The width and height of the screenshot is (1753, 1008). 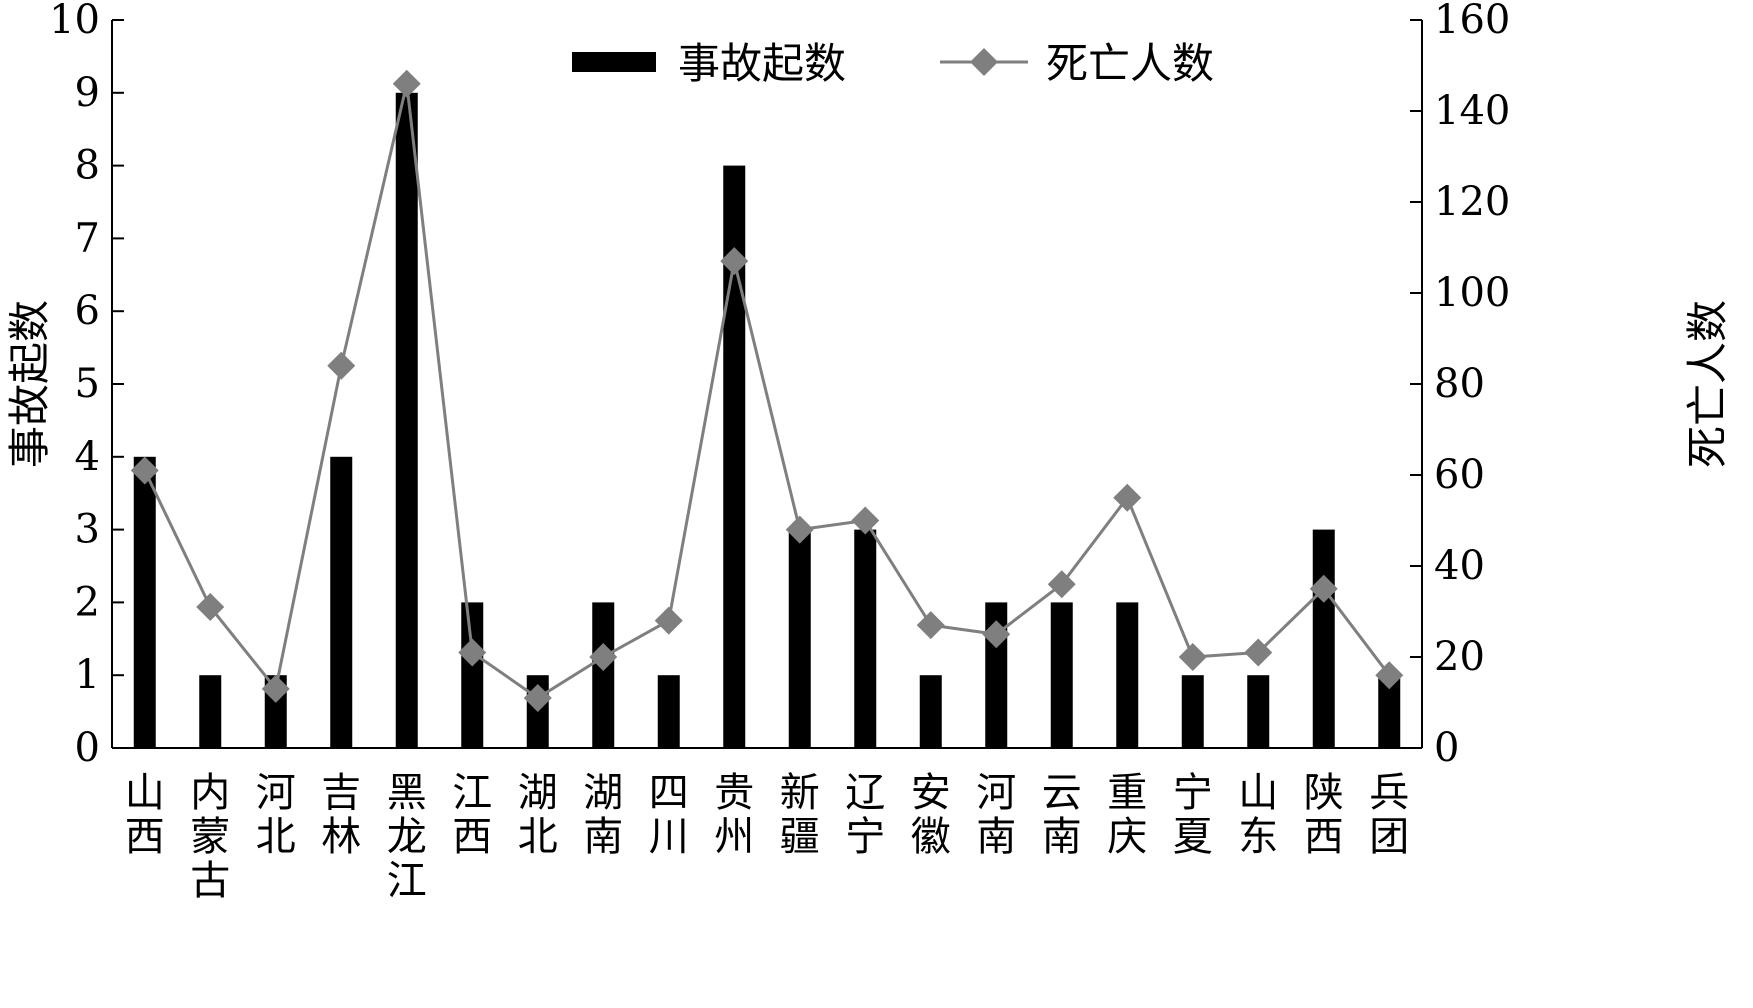 What do you see at coordinates (29, 384) in the screenshot?
I see `y-axis-title-left: 事故起数` at bounding box center [29, 384].